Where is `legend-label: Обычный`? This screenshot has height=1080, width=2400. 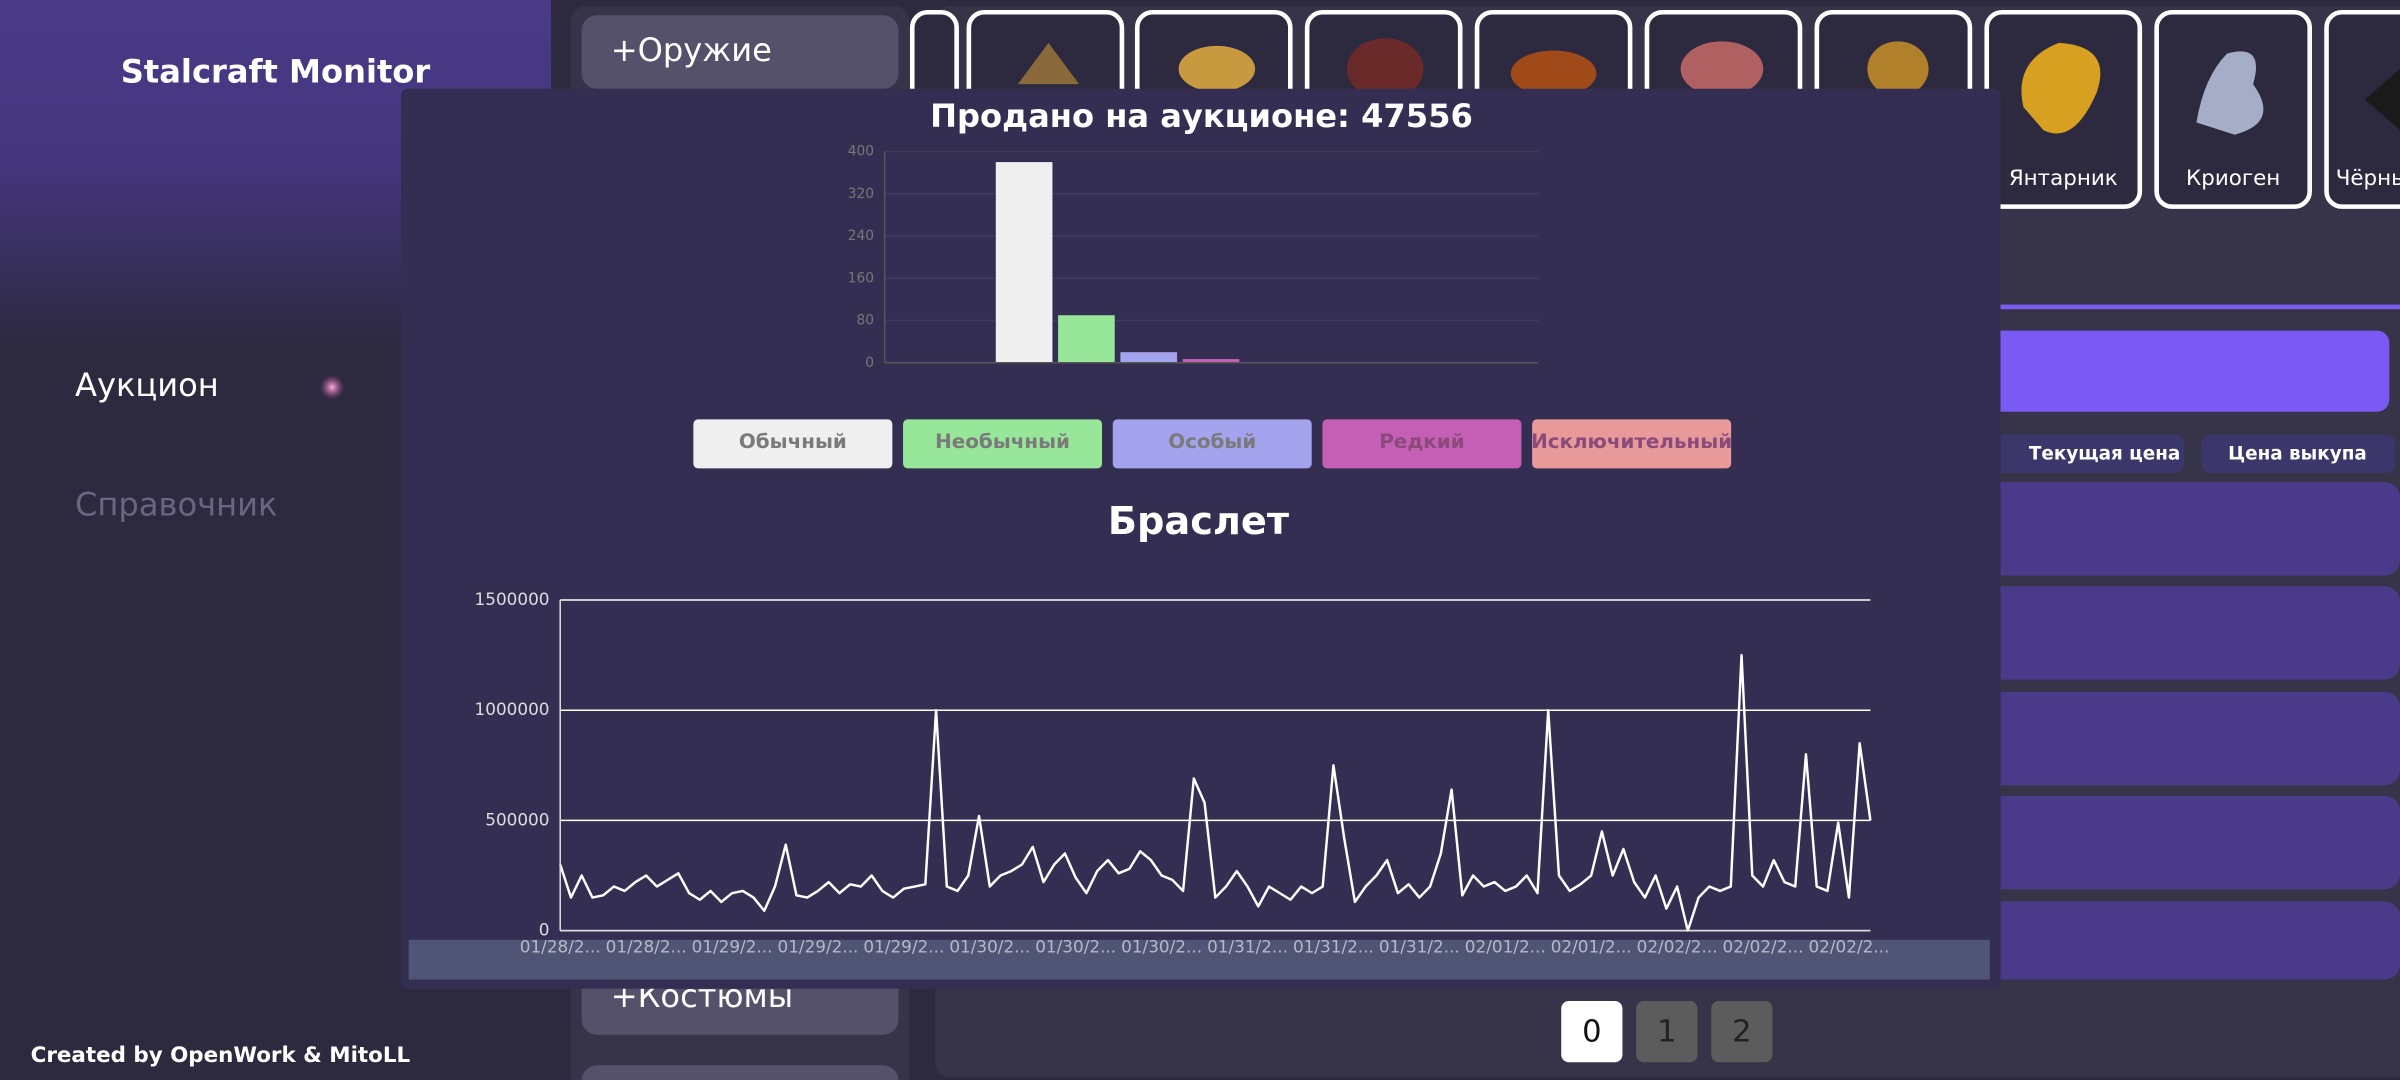
legend-label: Обычный is located at coordinates (793, 441).